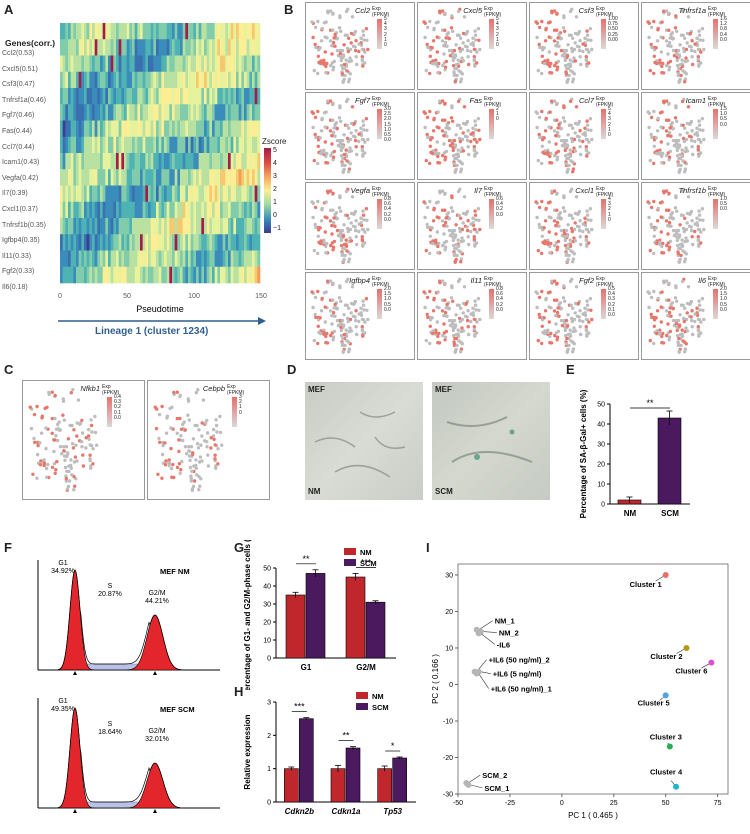 The image size is (750, 834). Describe the element at coordinates (157, 739) in the screenshot. I see `g2m-value: 32.01%` at that location.